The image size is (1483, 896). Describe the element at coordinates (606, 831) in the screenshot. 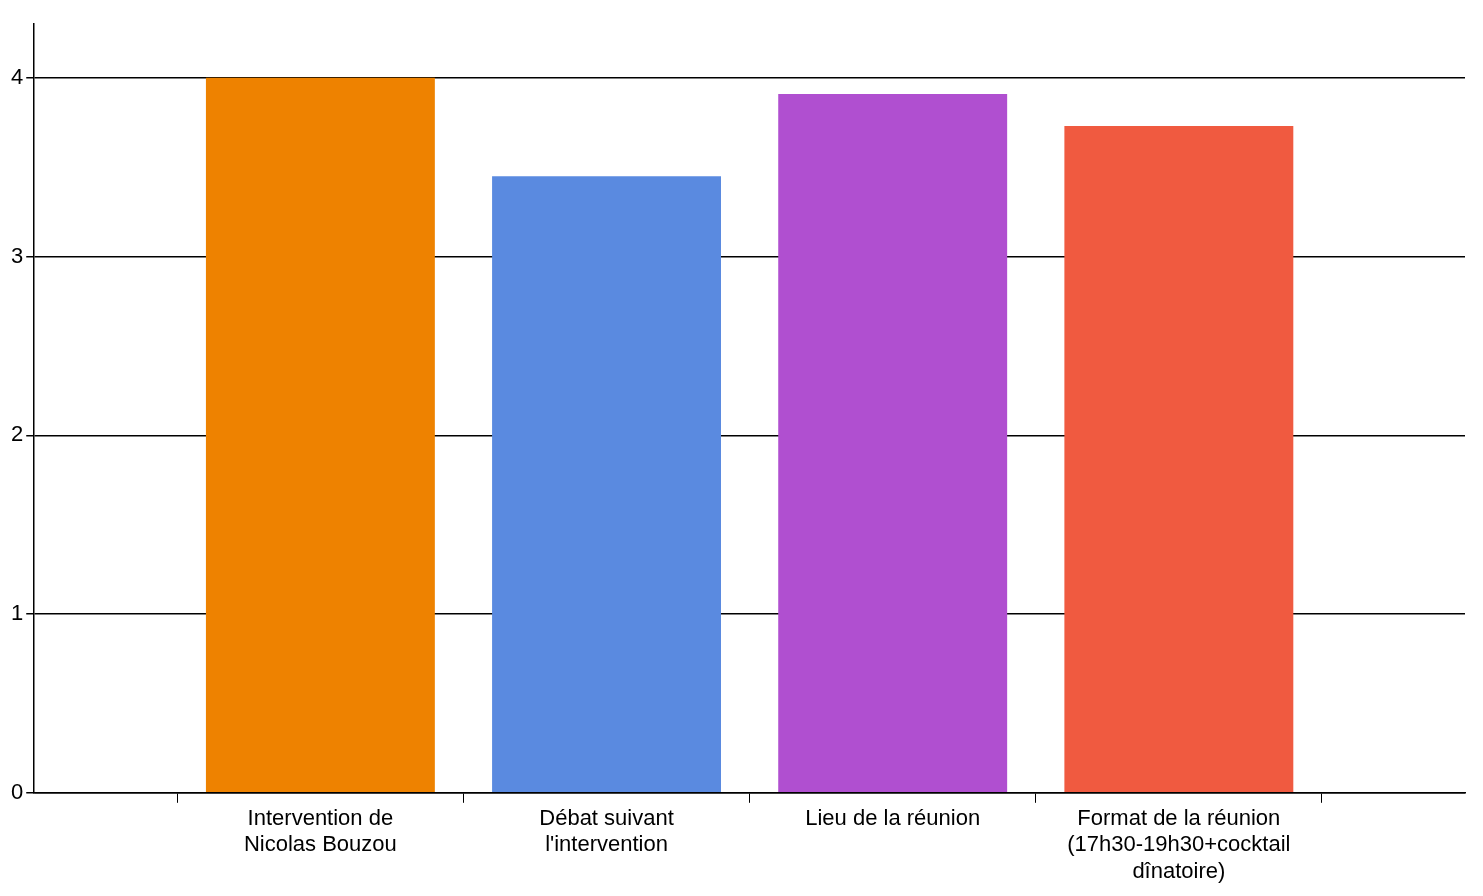

I see `x-tick-label: Débat suivant l'intervention` at that location.